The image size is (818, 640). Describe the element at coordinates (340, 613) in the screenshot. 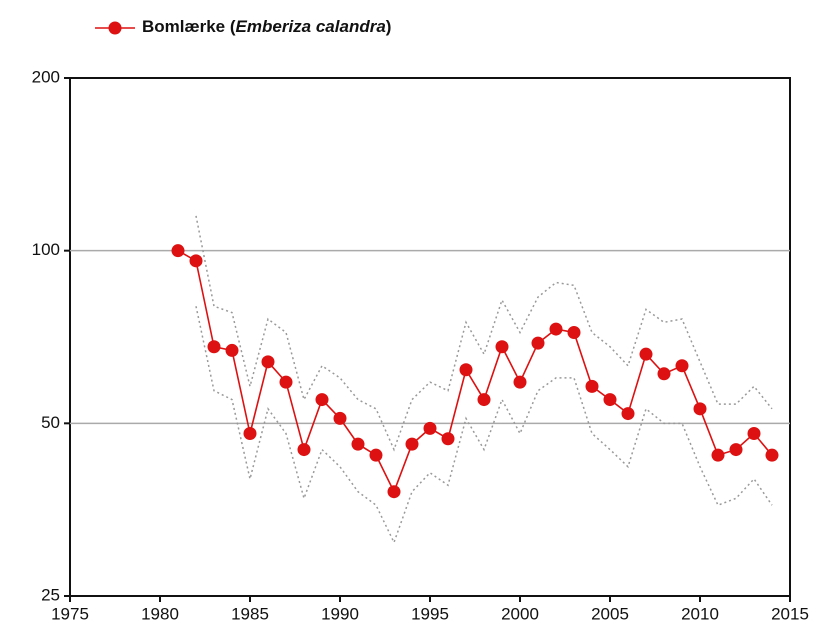

I see `x-tick-label: 1990` at that location.